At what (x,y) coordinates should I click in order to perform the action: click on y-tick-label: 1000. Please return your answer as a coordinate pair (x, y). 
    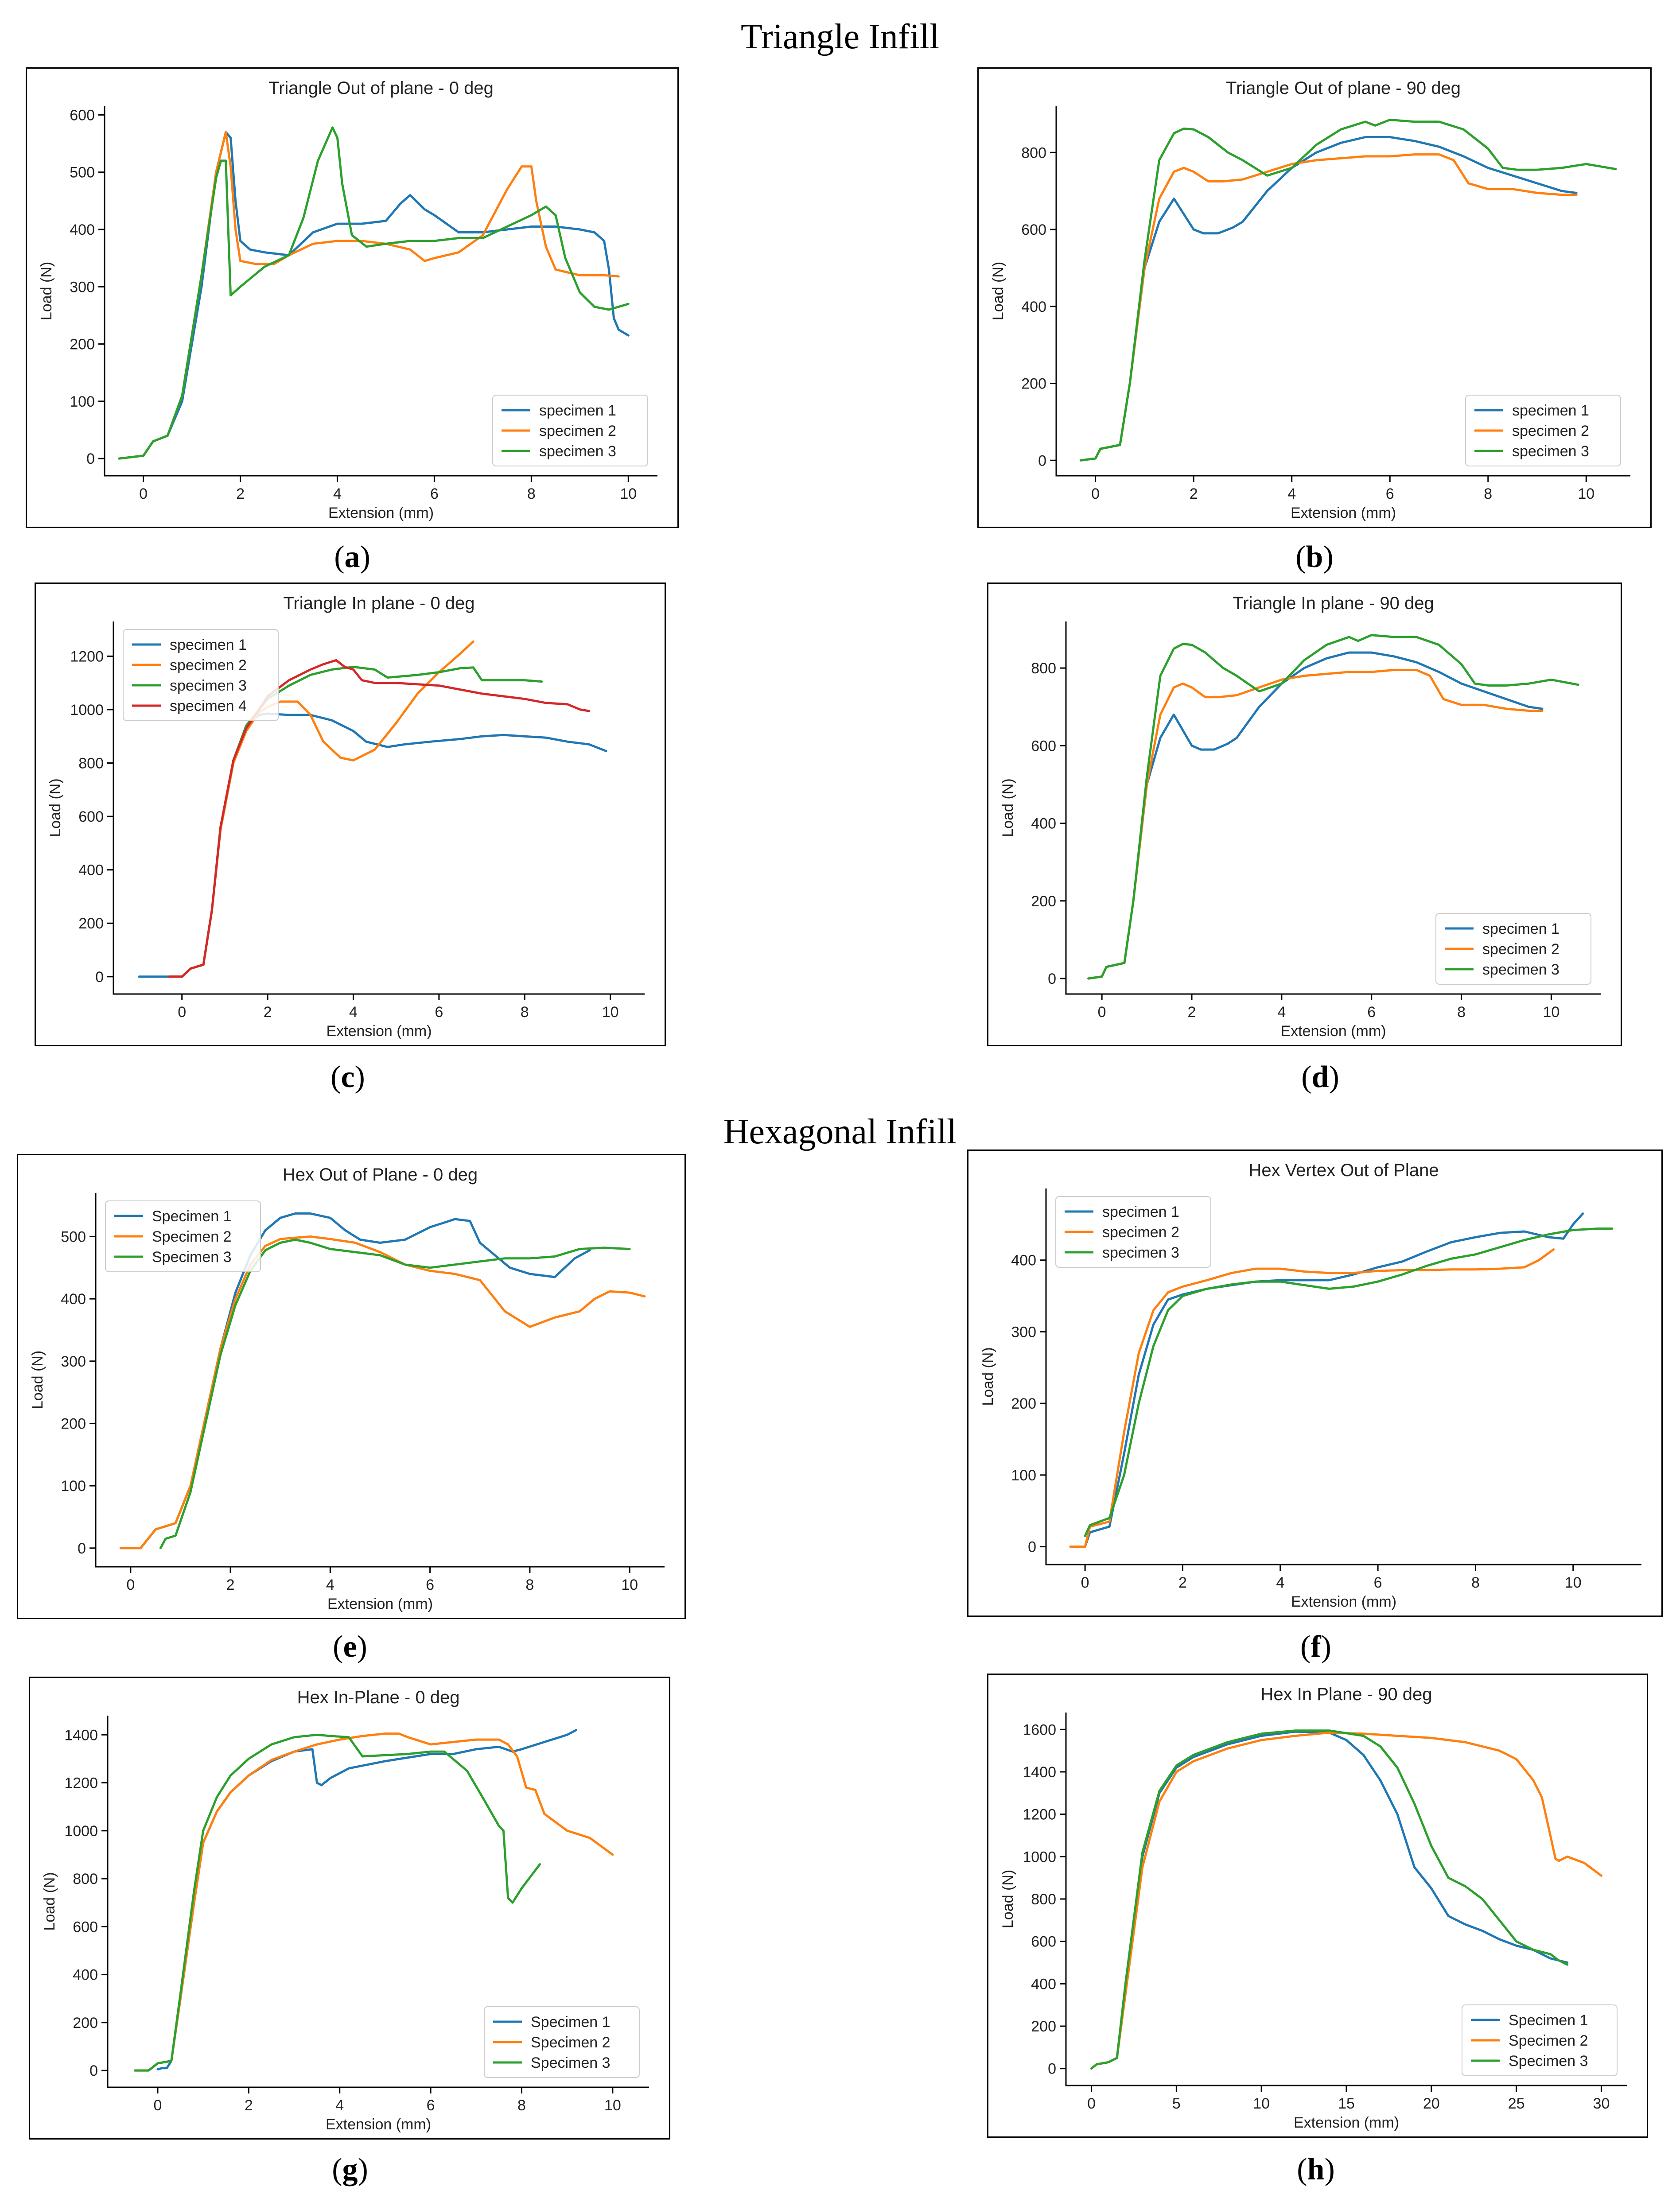
    Looking at the image, I should click on (87, 710).